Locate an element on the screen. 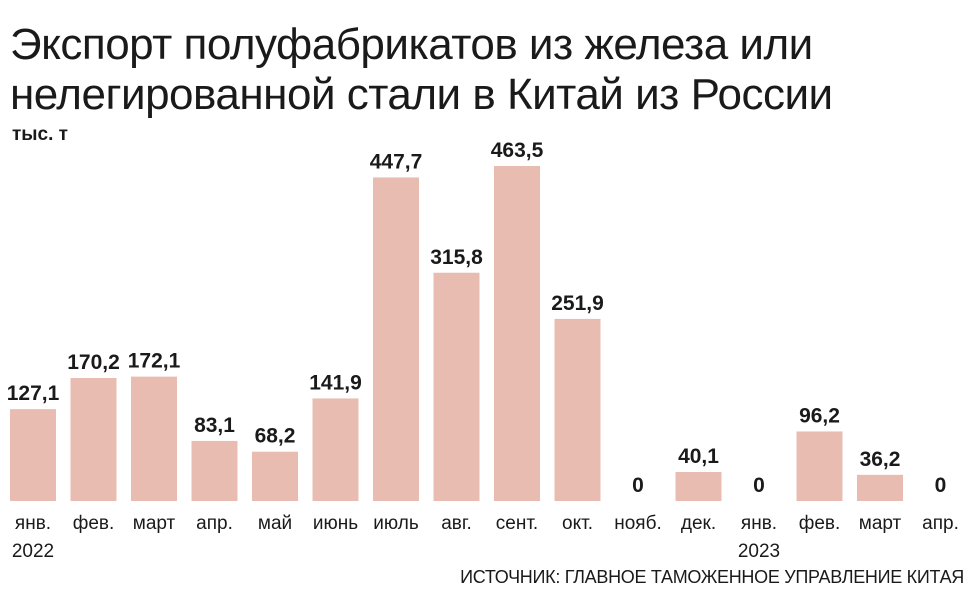 This screenshot has width=976, height=598. value-label-7: 315,8 is located at coordinates (456, 257).